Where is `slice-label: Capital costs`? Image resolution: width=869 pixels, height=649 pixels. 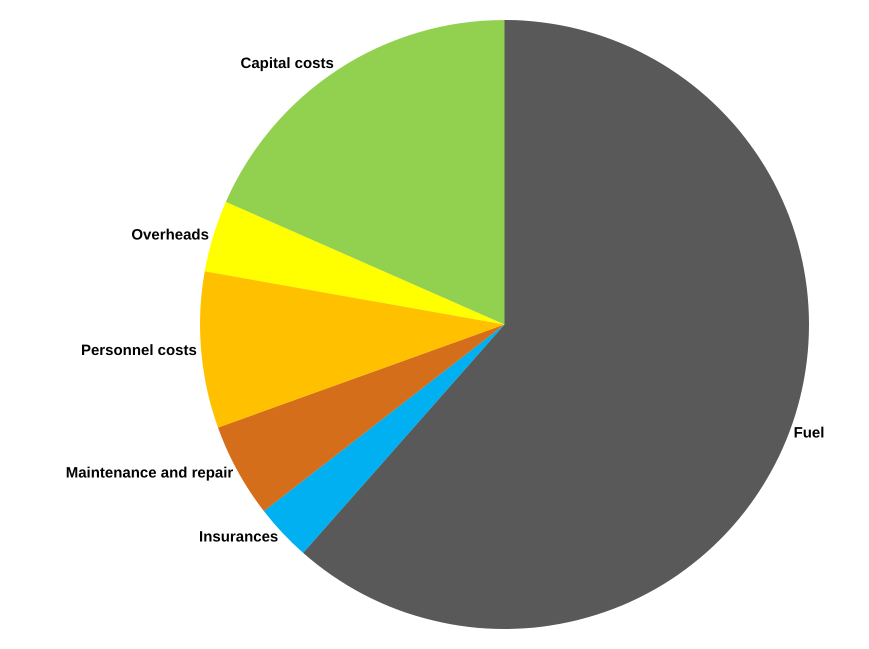 slice-label: Capital costs is located at coordinates (287, 63).